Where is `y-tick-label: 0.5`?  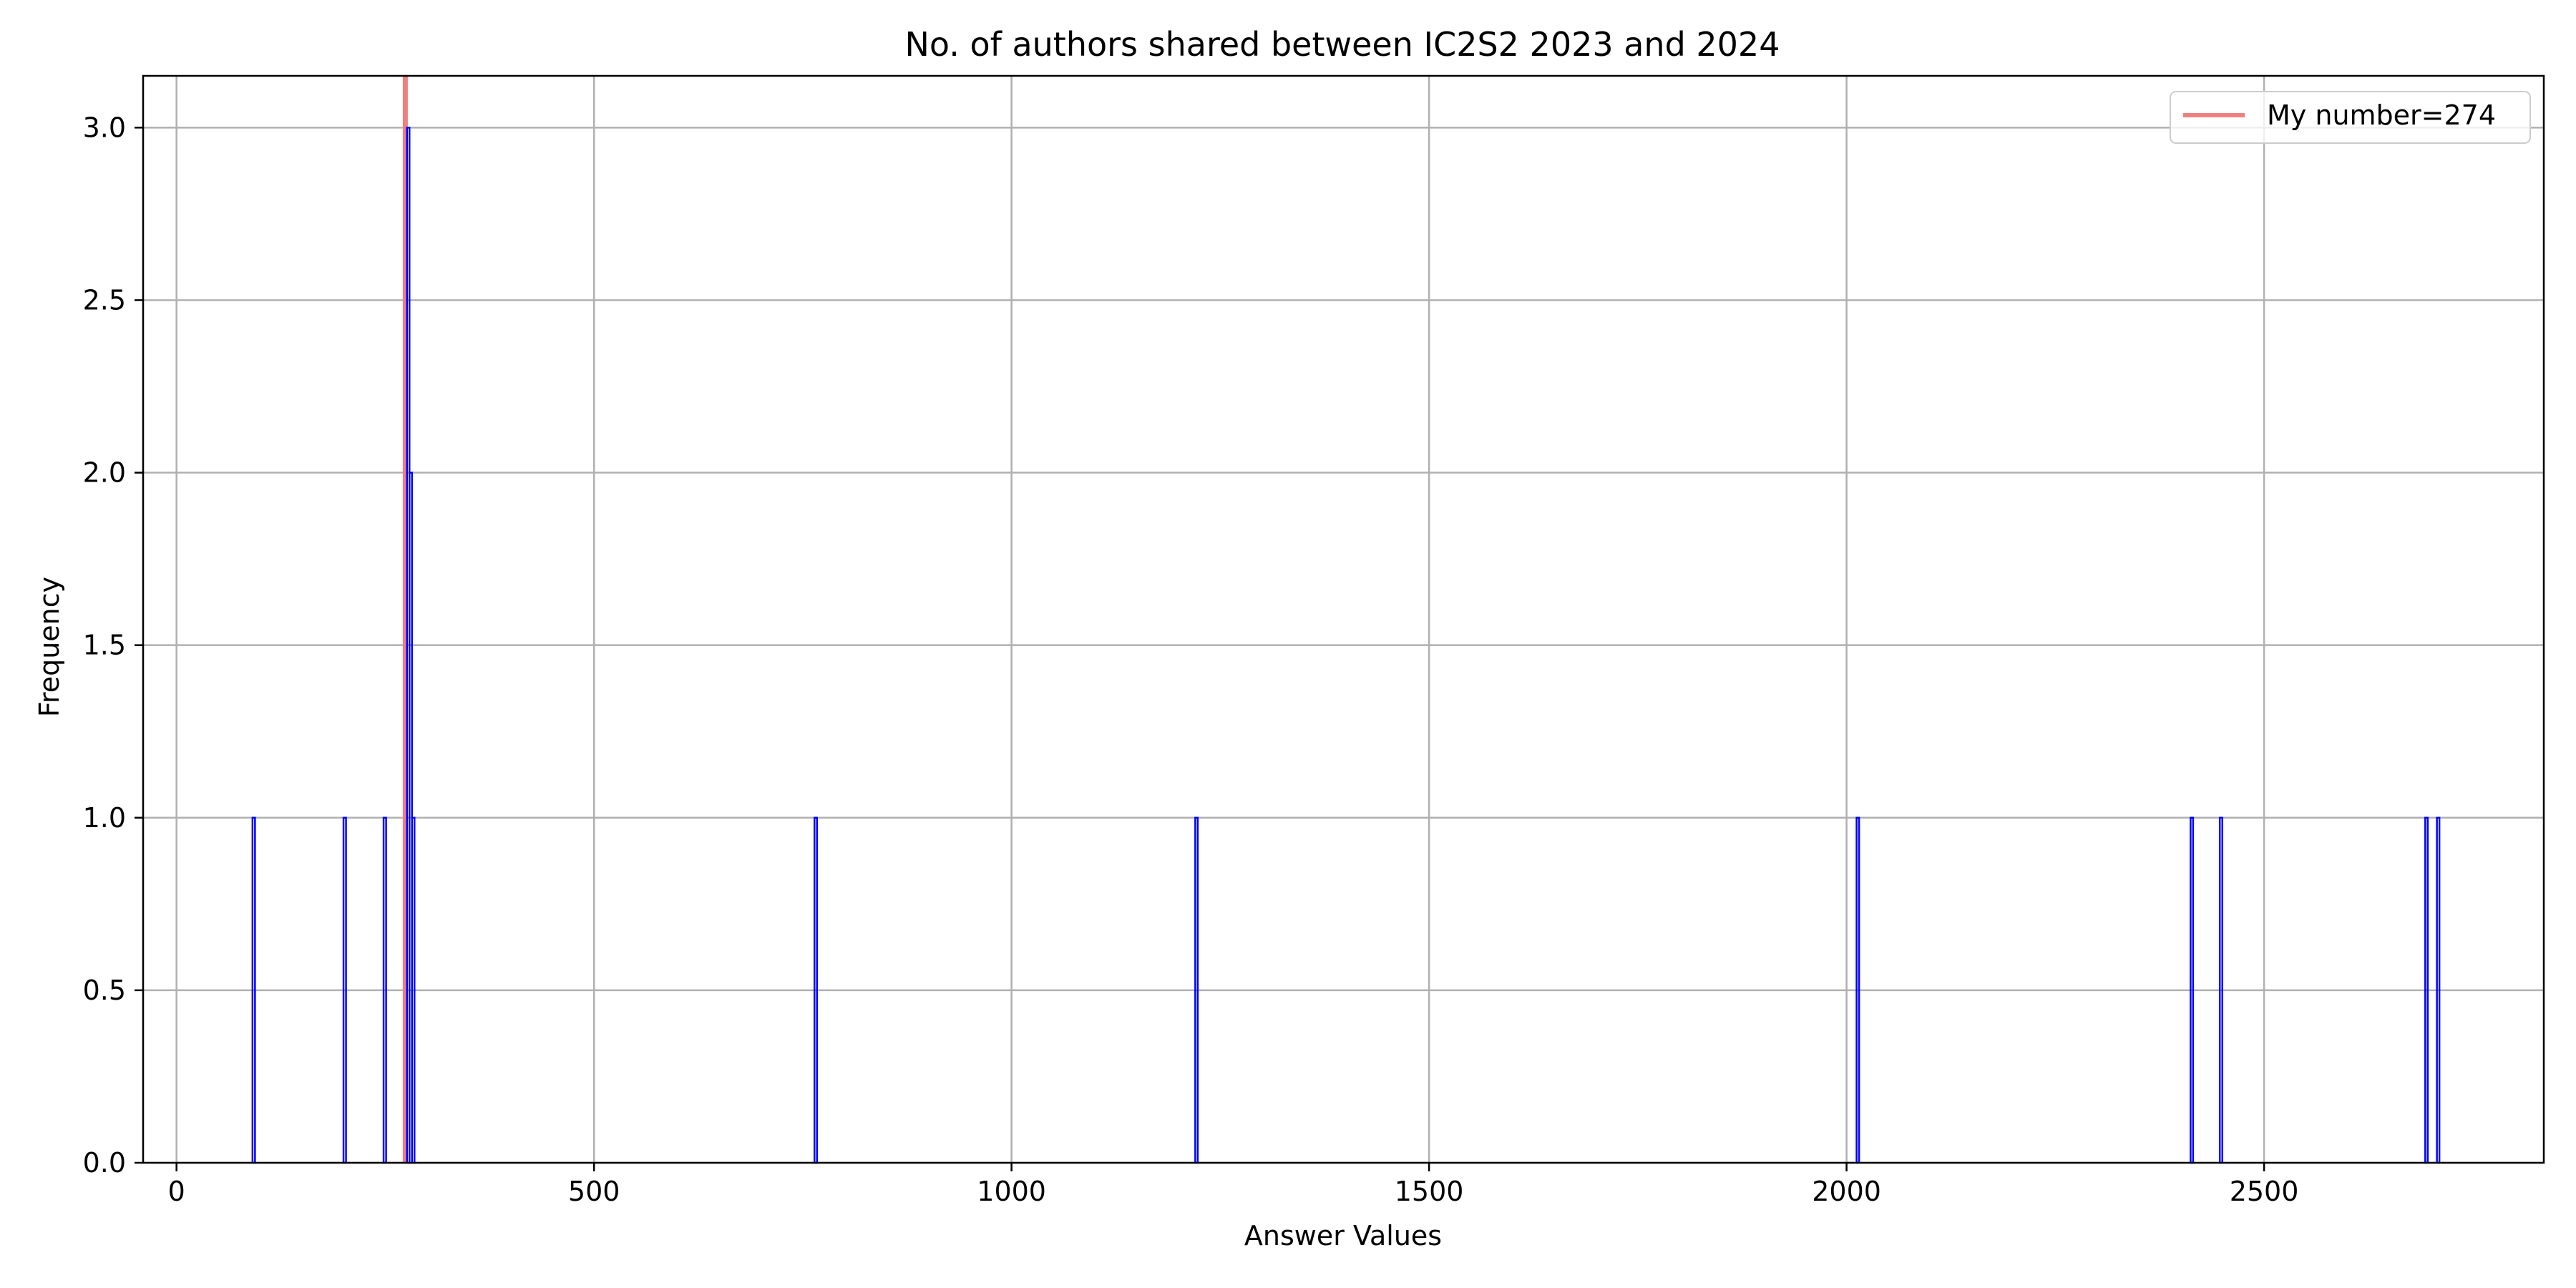
y-tick-label: 0.5 is located at coordinates (104, 990).